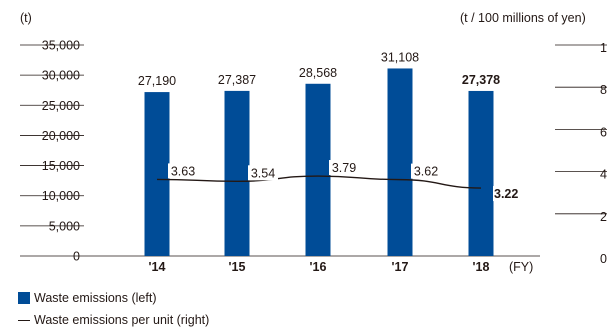 Image resolution: width=607 pixels, height=331 pixels. I want to click on line-swatch-icon, so click(24, 320).